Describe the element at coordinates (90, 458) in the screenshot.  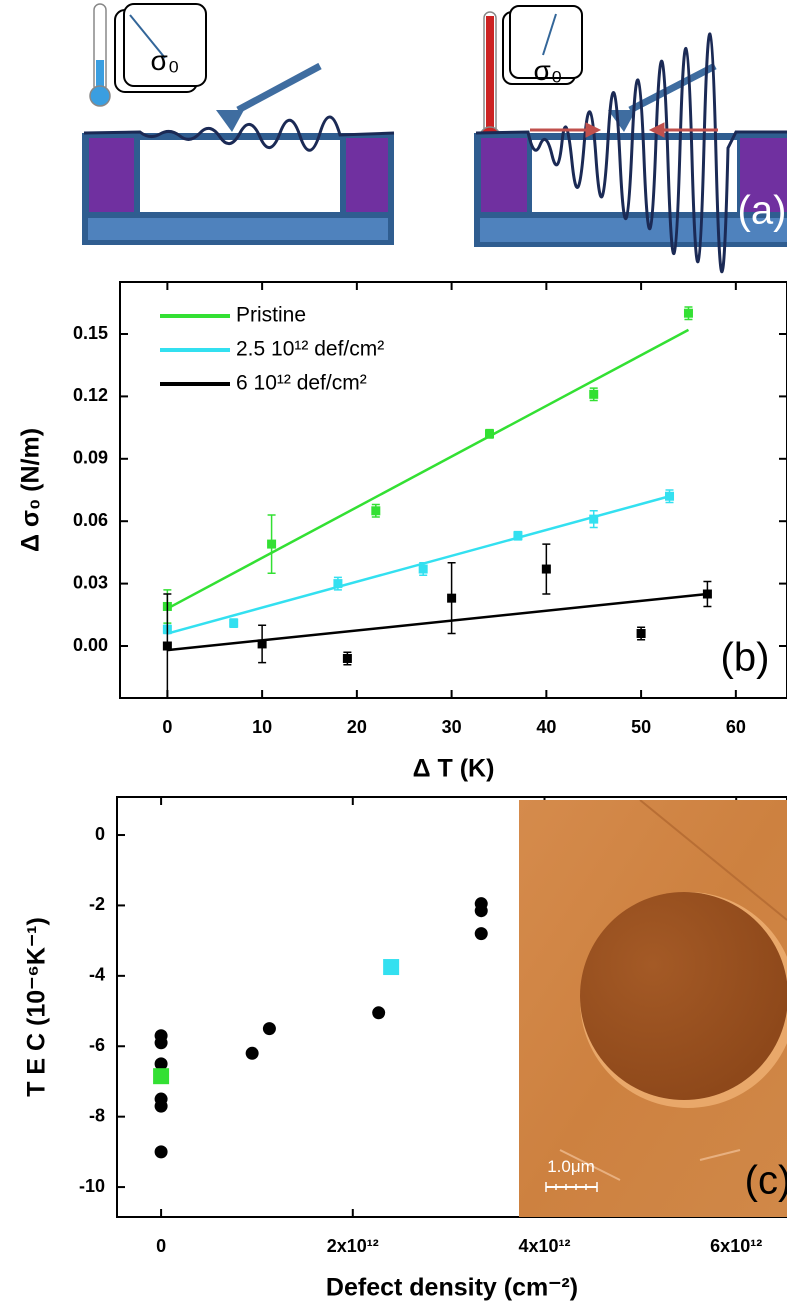
I see `y-tick-label: 0.09` at that location.